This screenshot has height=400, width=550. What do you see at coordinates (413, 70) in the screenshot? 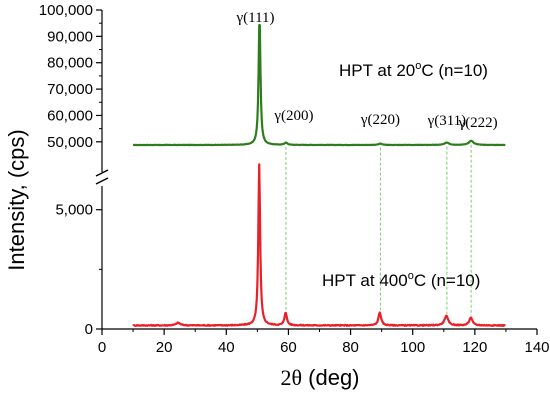
I see `series-label-upper: HPT at 20oC (n=10)` at bounding box center [413, 70].